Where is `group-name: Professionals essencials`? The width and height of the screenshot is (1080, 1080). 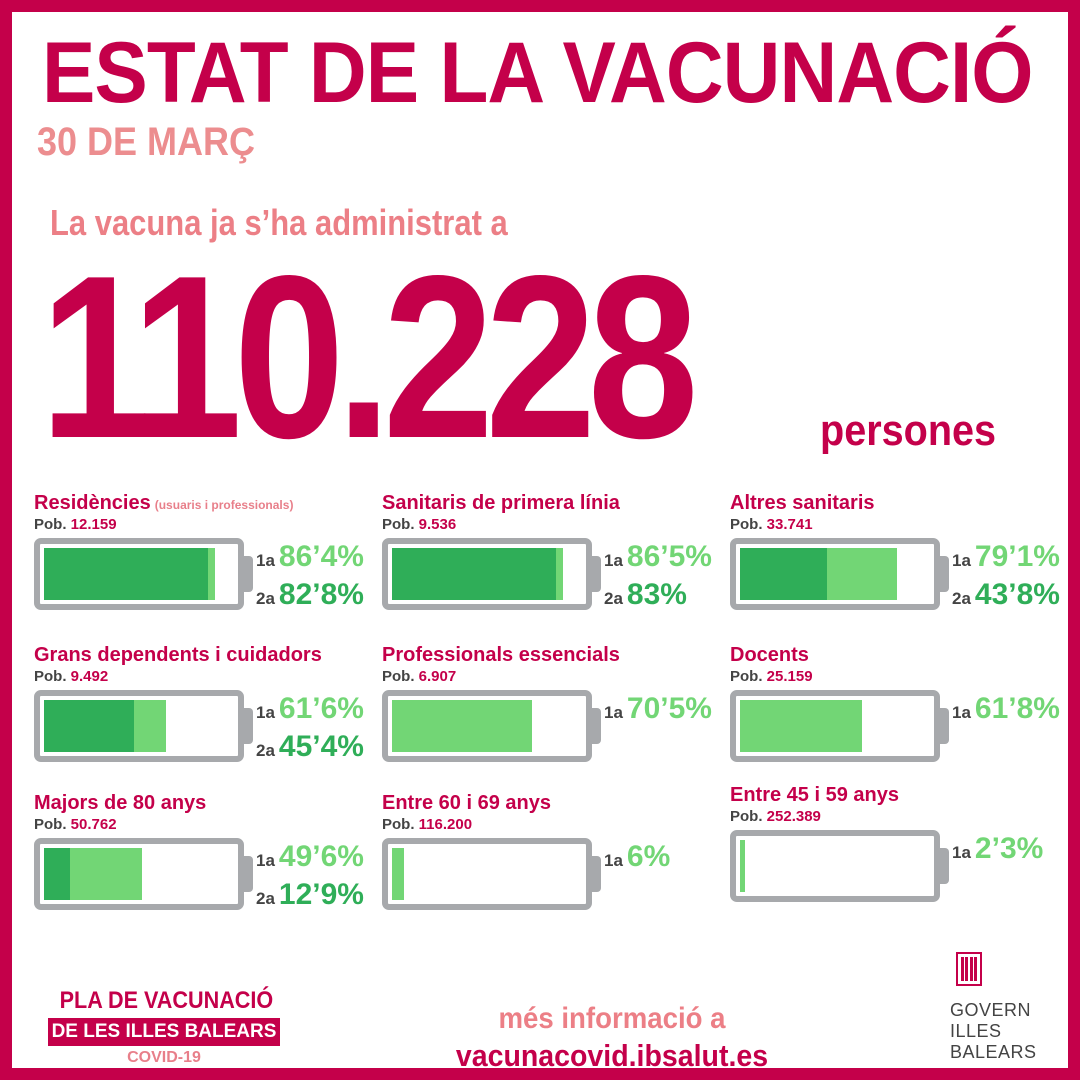 group-name: Professionals essencials is located at coordinates (501, 655).